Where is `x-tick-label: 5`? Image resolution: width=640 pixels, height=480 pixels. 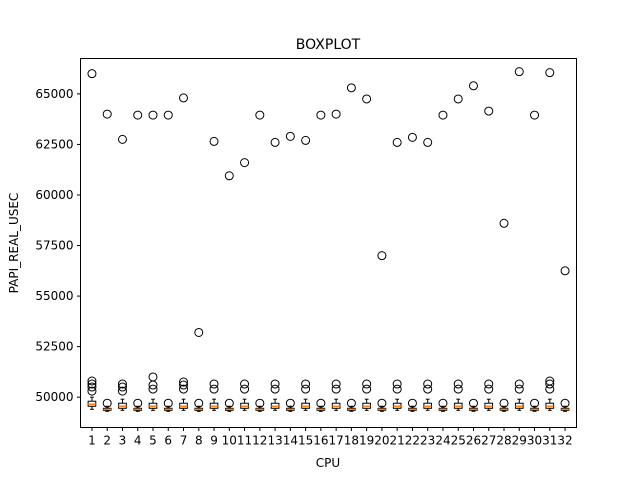
x-tick-label: 5 is located at coordinates (153, 441).